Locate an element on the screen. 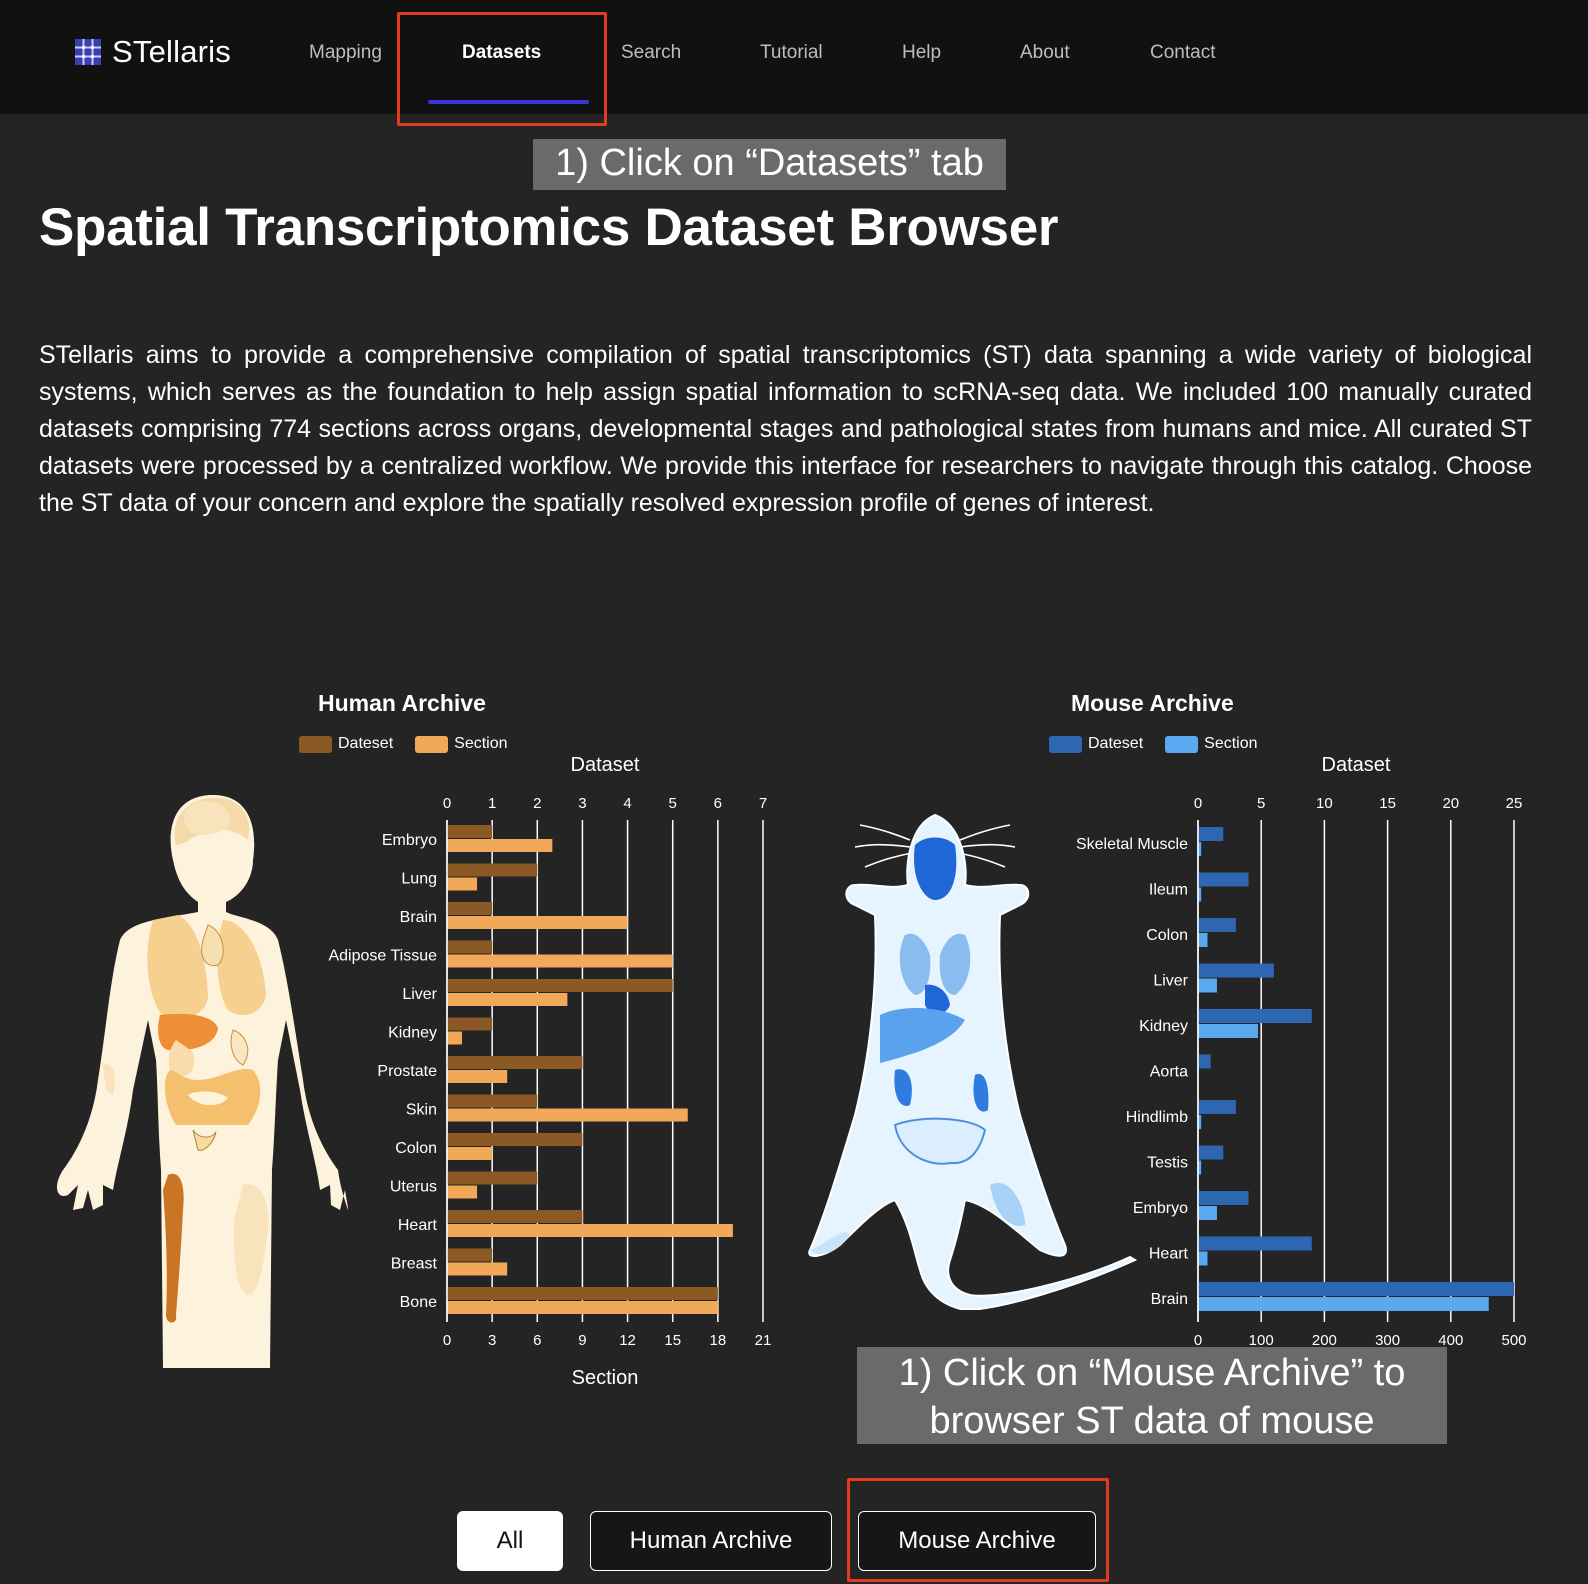 The width and height of the screenshot is (1588, 1584). category-label: Breast is located at coordinates (414, 1264).